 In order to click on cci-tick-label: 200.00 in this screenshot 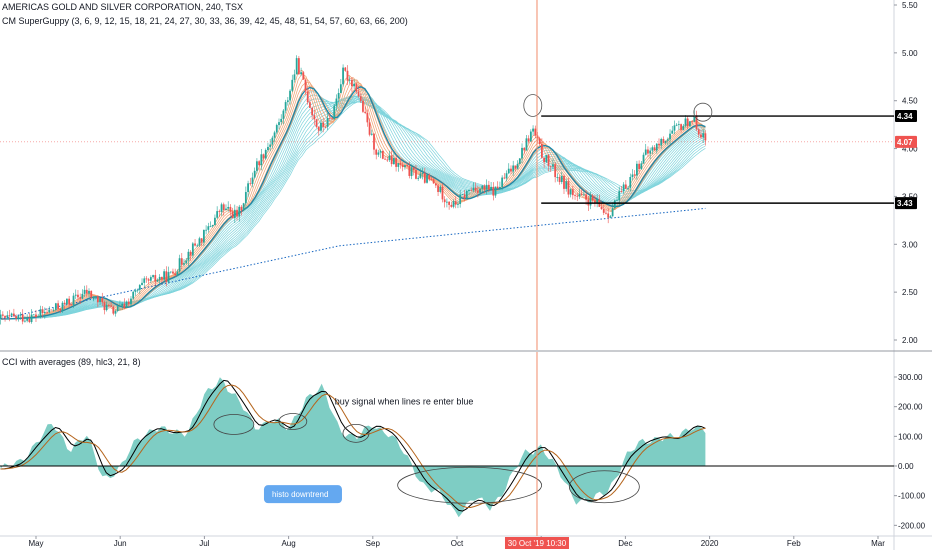, I will do `click(910, 407)`.